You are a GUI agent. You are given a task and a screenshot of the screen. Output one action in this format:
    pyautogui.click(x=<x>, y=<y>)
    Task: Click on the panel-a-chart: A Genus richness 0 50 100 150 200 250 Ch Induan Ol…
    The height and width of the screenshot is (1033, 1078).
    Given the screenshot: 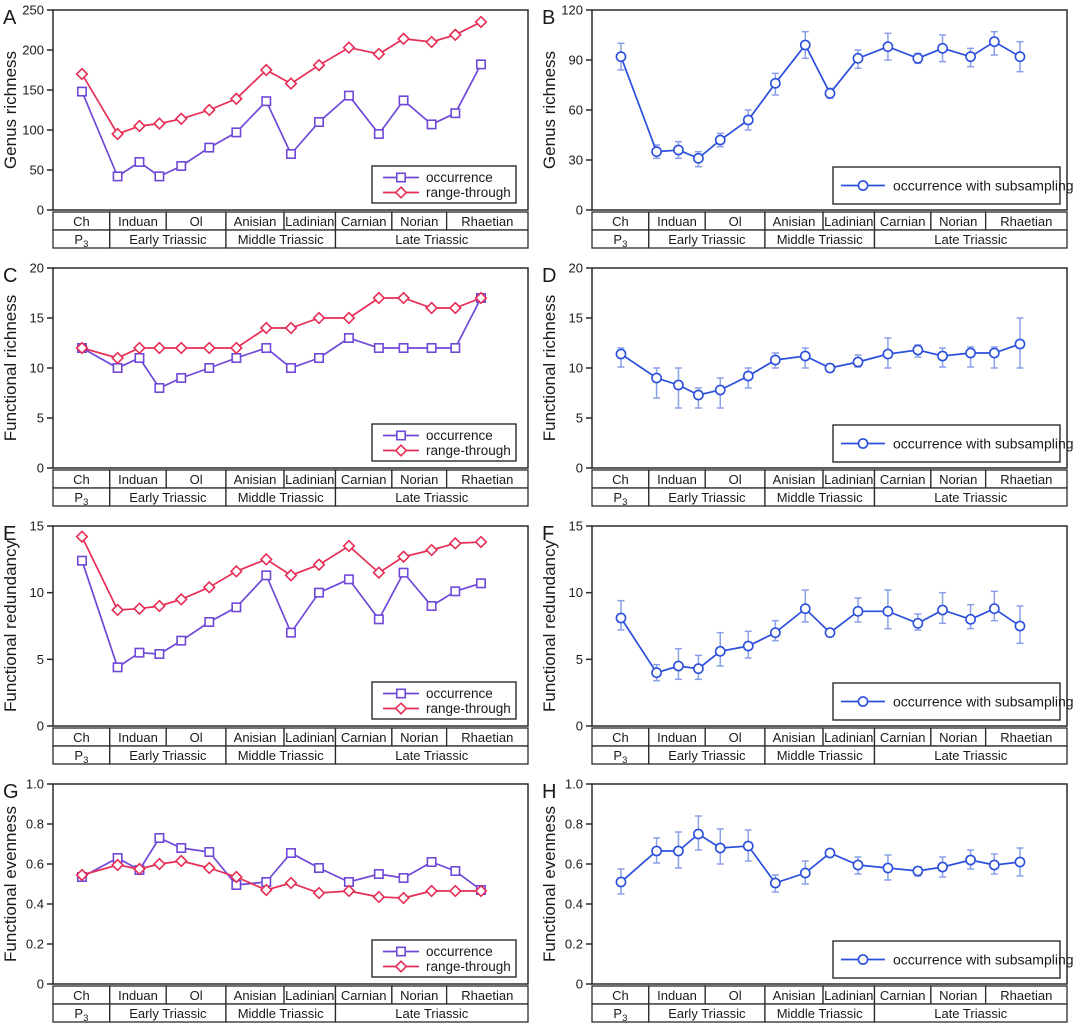 What is the action you would take?
    pyautogui.click(x=265, y=126)
    